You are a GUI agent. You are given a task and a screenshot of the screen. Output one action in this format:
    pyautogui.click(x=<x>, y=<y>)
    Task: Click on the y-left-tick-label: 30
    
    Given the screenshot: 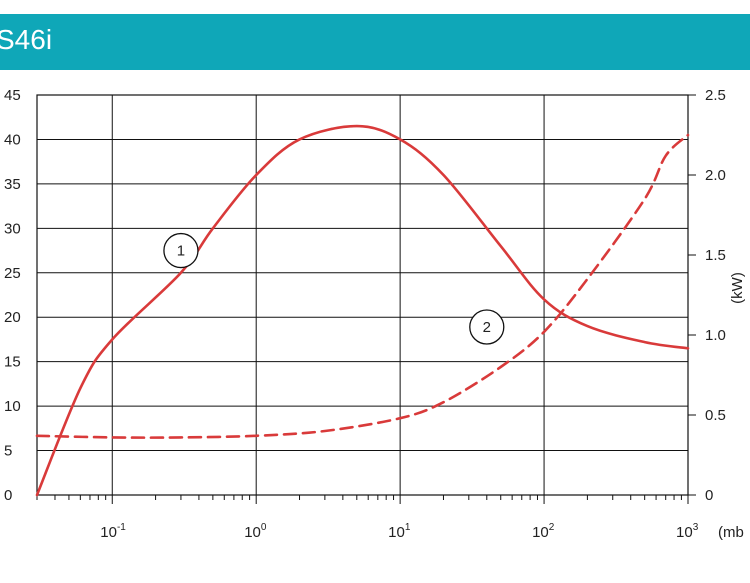 What is the action you would take?
    pyautogui.click(x=12, y=228)
    